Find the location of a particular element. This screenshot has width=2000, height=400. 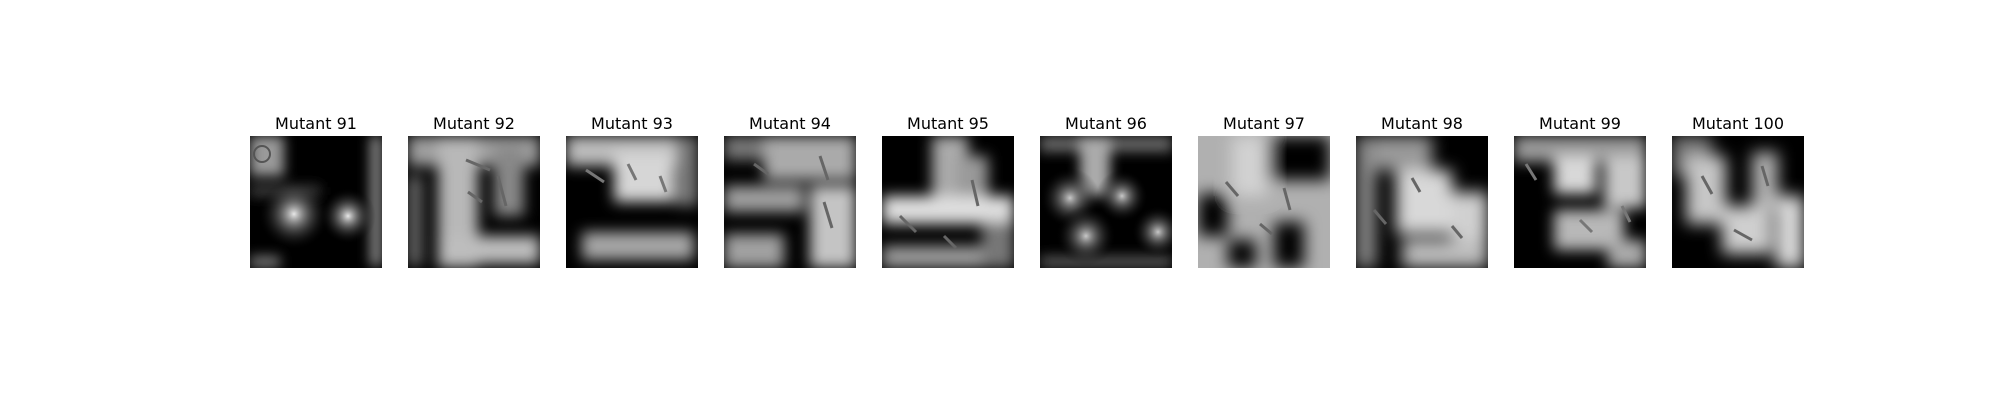

mutant-panel: Mutant 93 is located at coordinates (632, 190).